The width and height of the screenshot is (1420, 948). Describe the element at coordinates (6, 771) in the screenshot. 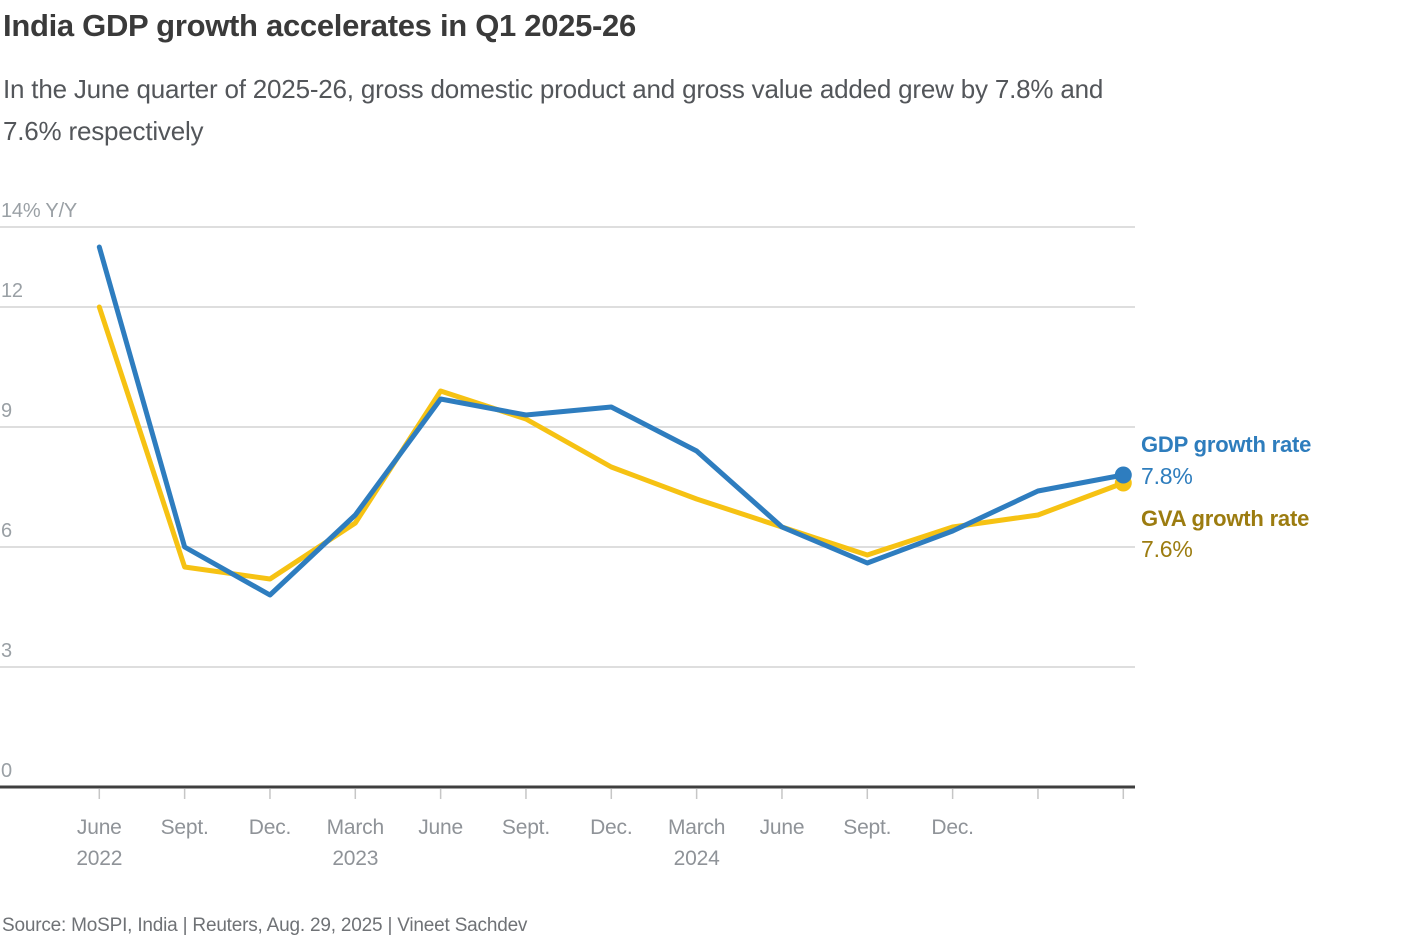

I see `y-axis-label: 0` at that location.